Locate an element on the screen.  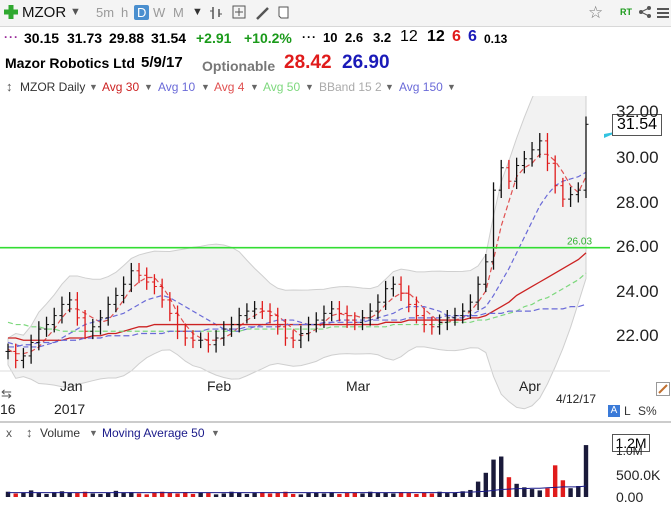
quote-menu-icon: ··· is located at coordinates (11, 37).